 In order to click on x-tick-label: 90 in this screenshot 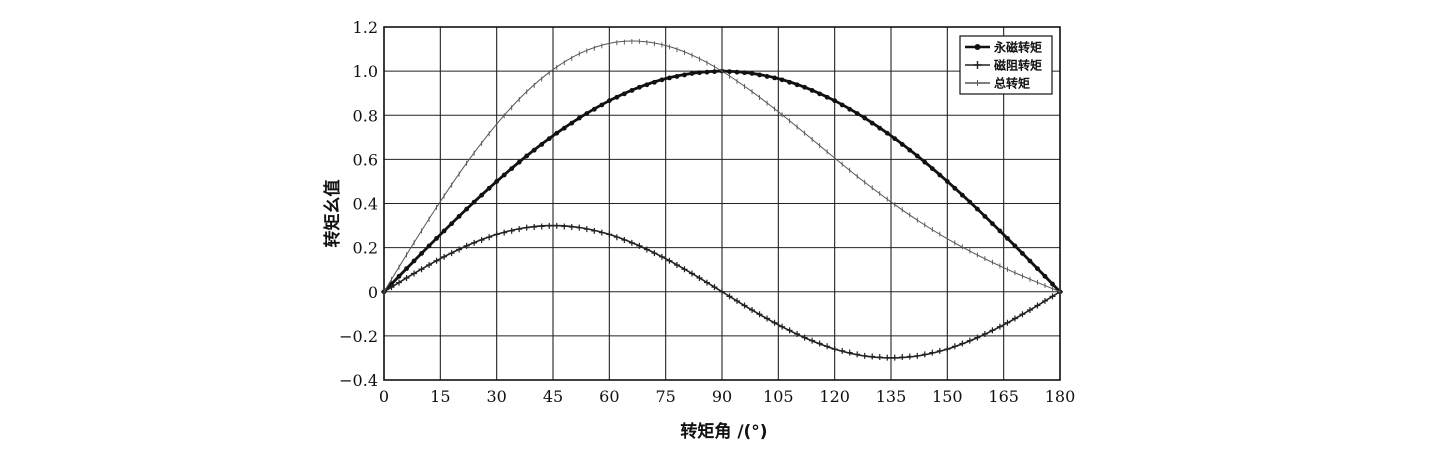, I will do `click(722, 396)`.